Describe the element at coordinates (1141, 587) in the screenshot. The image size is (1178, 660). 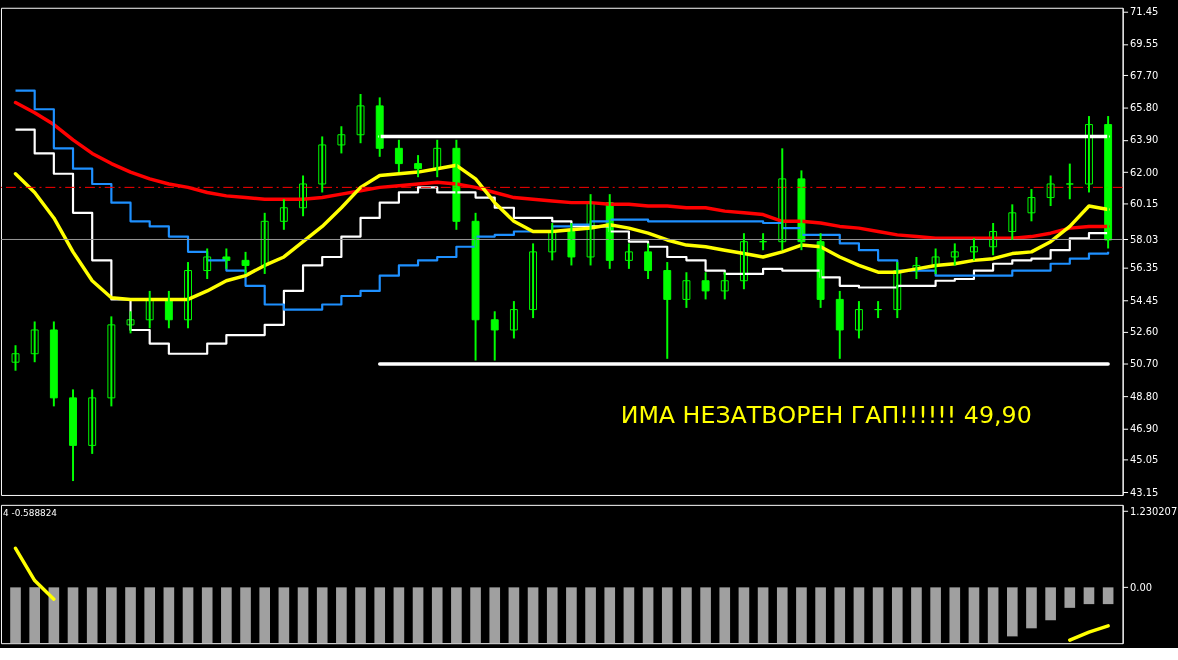
I see `y-tick-label: 0.00` at that location.